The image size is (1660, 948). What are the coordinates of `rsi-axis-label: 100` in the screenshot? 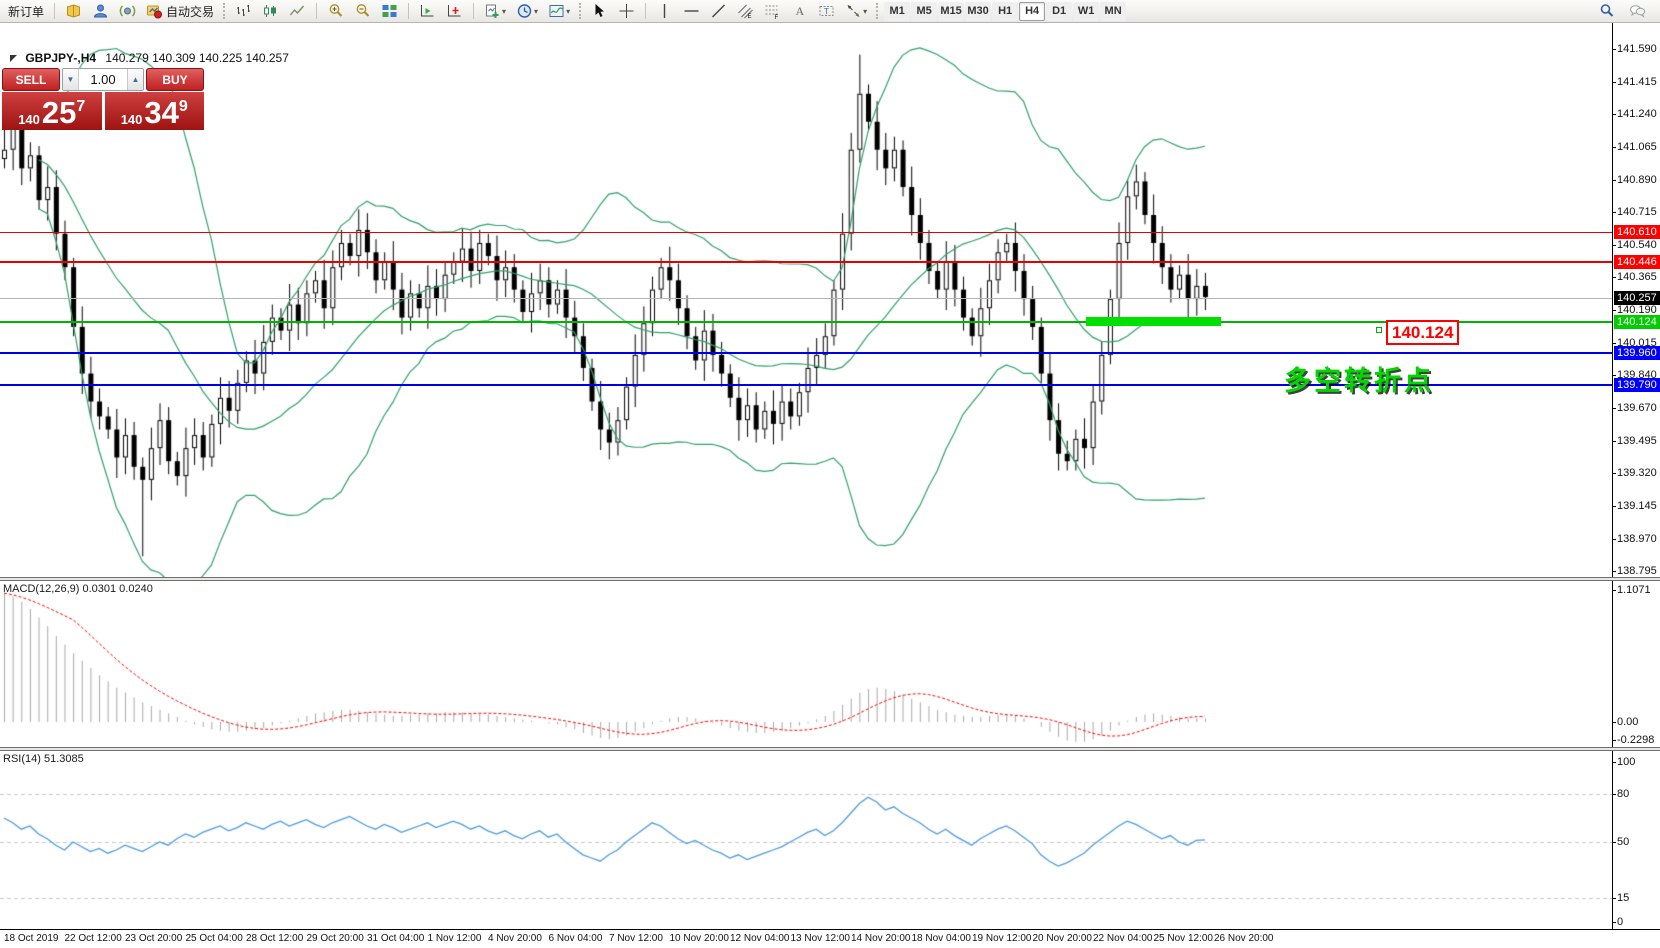 It's located at (1623, 762).